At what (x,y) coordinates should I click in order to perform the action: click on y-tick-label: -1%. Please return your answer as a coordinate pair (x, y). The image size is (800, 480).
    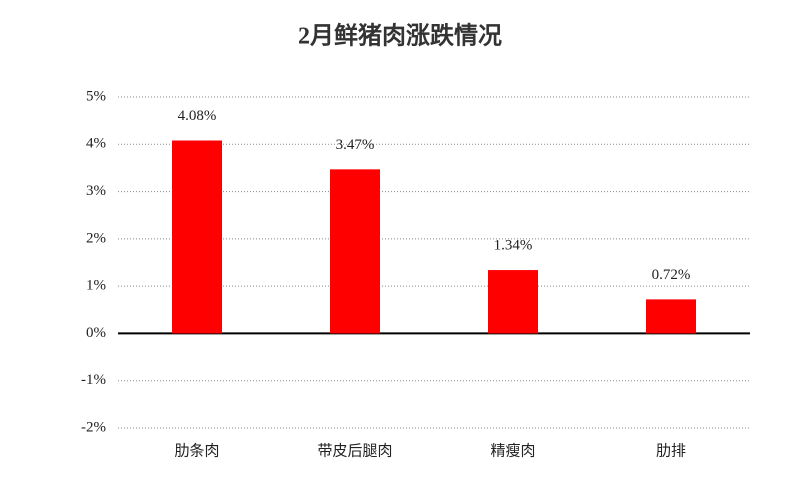
    Looking at the image, I should click on (93, 380).